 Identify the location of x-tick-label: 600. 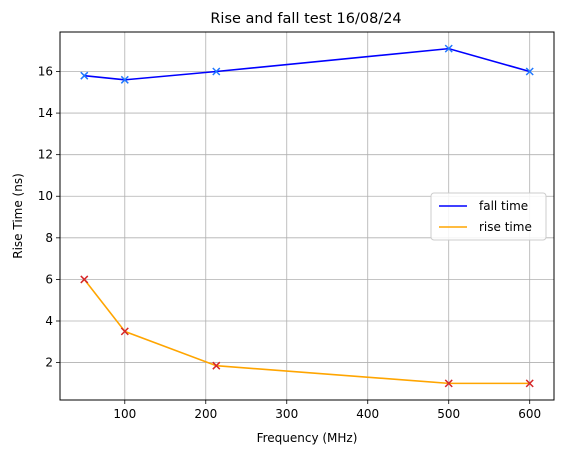
(529, 414).